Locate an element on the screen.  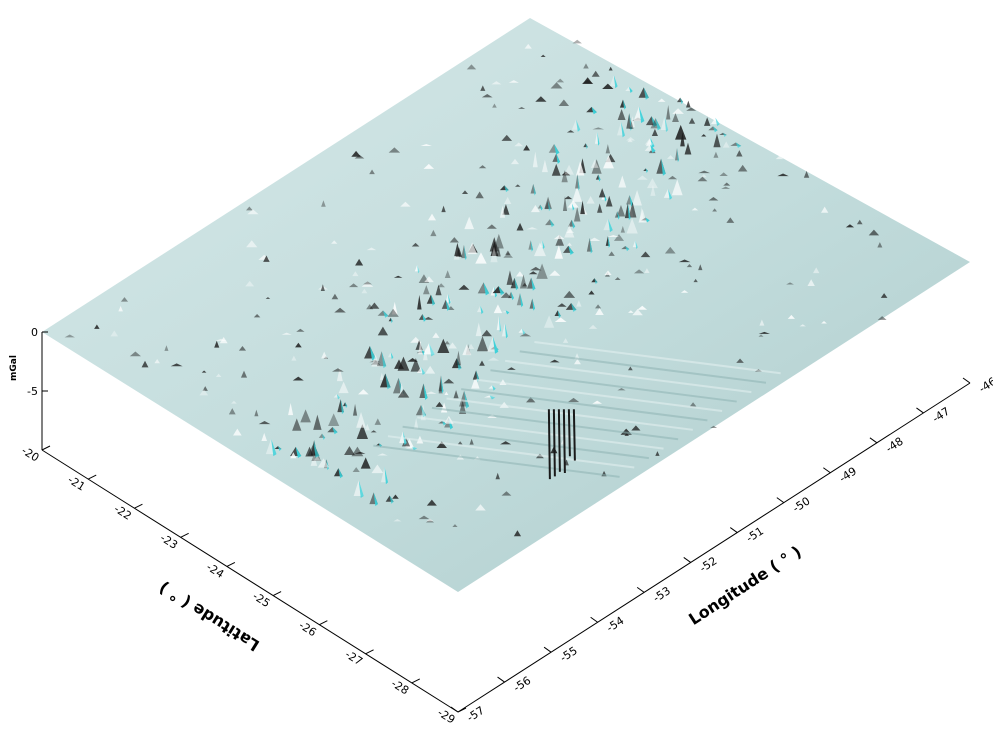
x-tick-label: -46 is located at coordinates (985, 385).